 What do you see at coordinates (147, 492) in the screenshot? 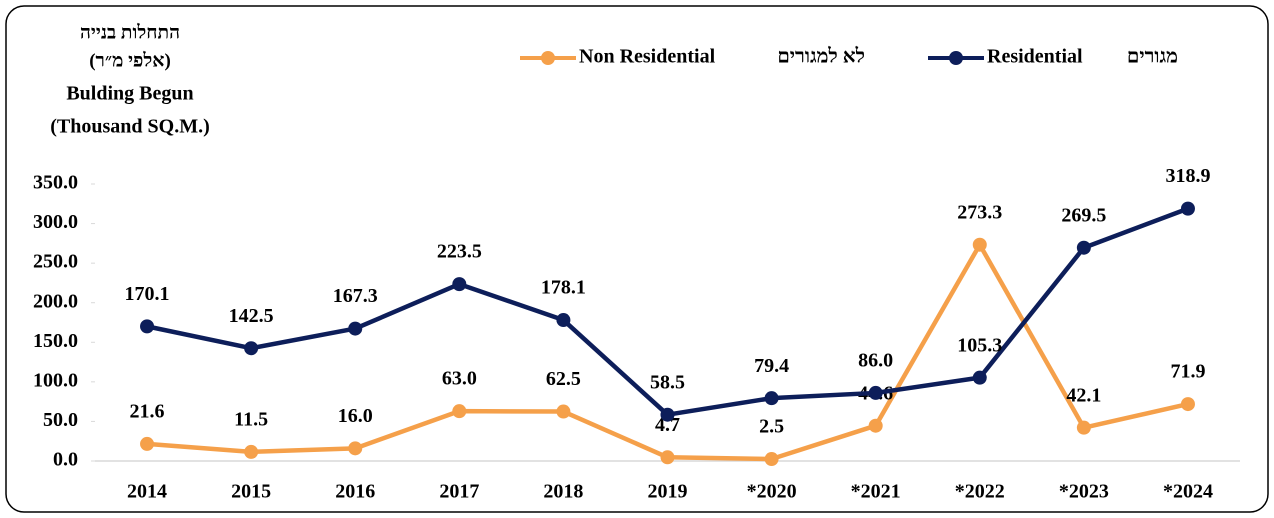
I see `x-tick-label: 2014` at bounding box center [147, 492].